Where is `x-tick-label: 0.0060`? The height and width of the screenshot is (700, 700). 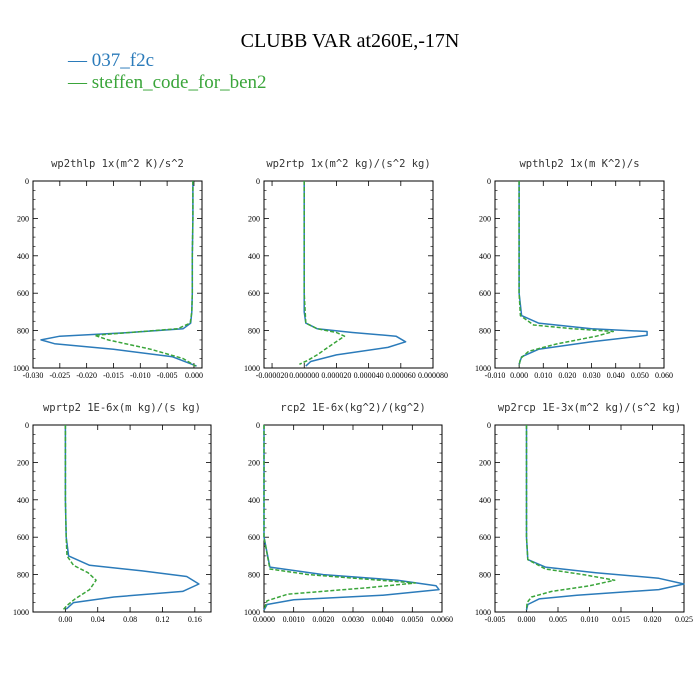
x-tick-label: 0.0060 is located at coordinates (442, 619).